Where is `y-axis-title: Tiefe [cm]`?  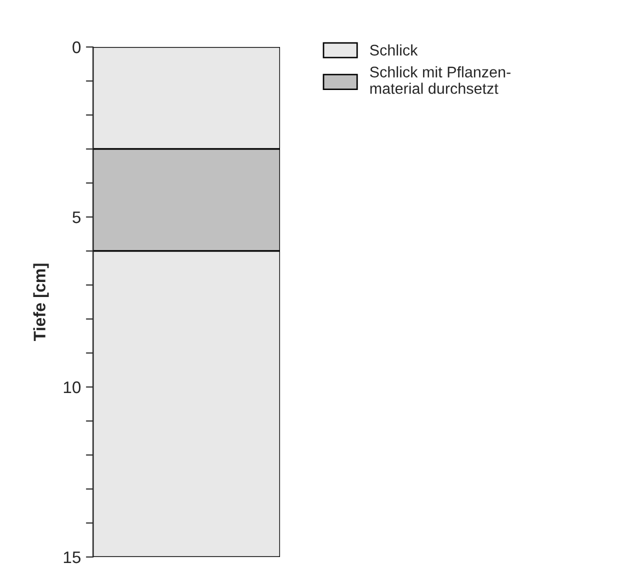 y-axis-title: Tiefe [cm] is located at coordinates (41, 303).